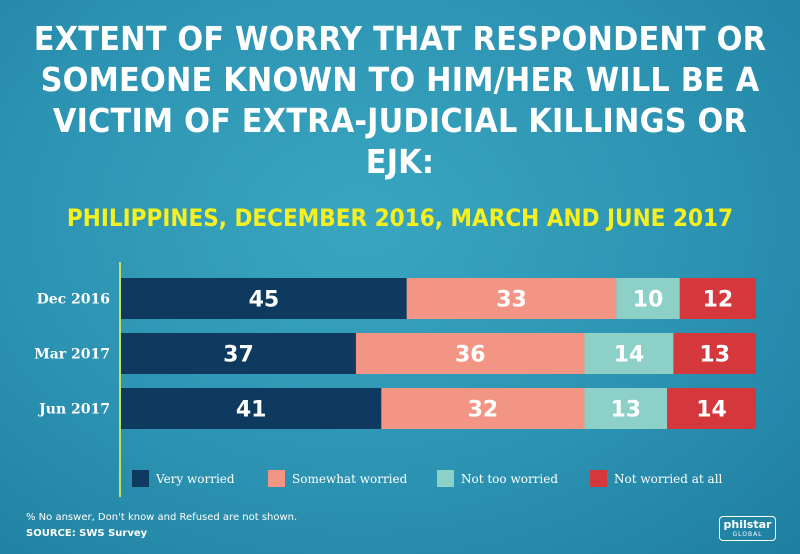  Describe the element at coordinates (87, 533) in the screenshot. I see `source-note: SOURCE: SWS Survey` at that location.